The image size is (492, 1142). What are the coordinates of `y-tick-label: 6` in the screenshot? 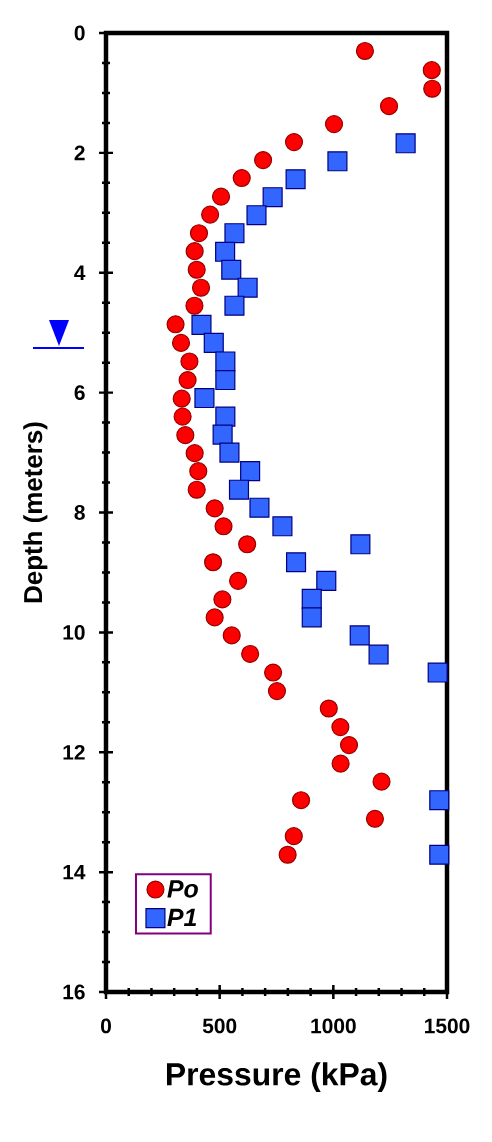 It's located at (79, 393).